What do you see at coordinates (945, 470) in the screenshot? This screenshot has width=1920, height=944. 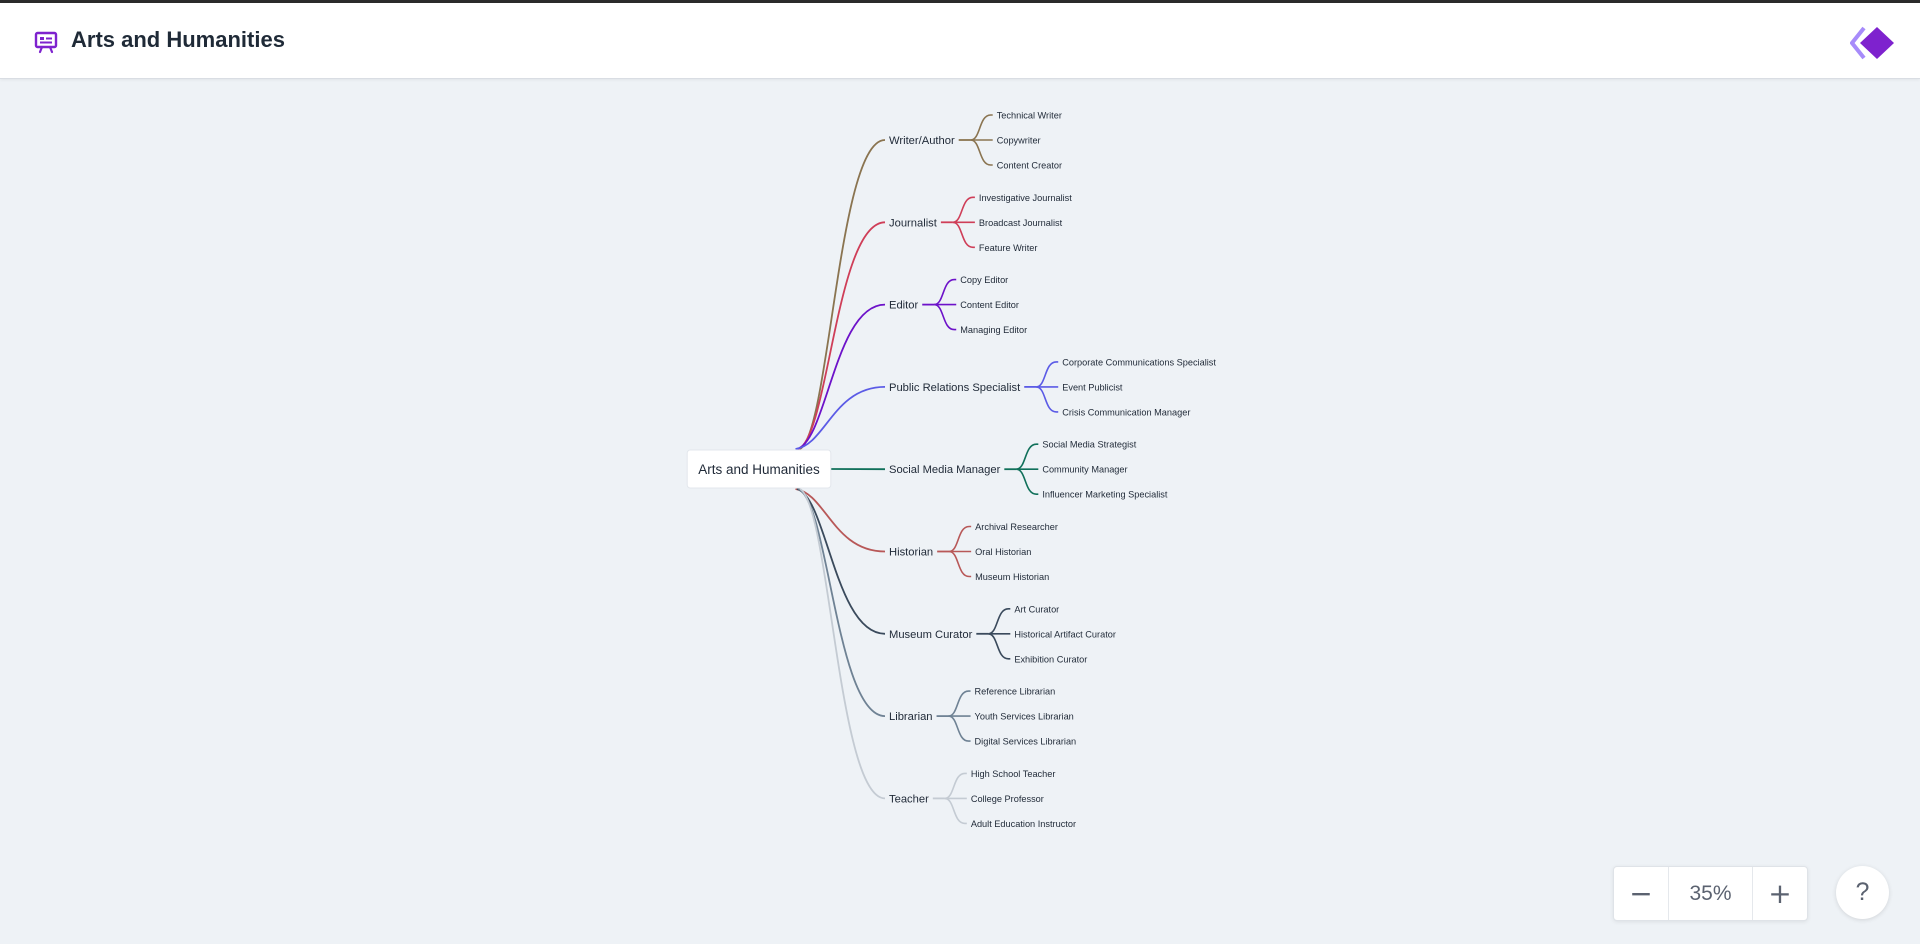 I see `branch-label: Social Media Manager` at bounding box center [945, 470].